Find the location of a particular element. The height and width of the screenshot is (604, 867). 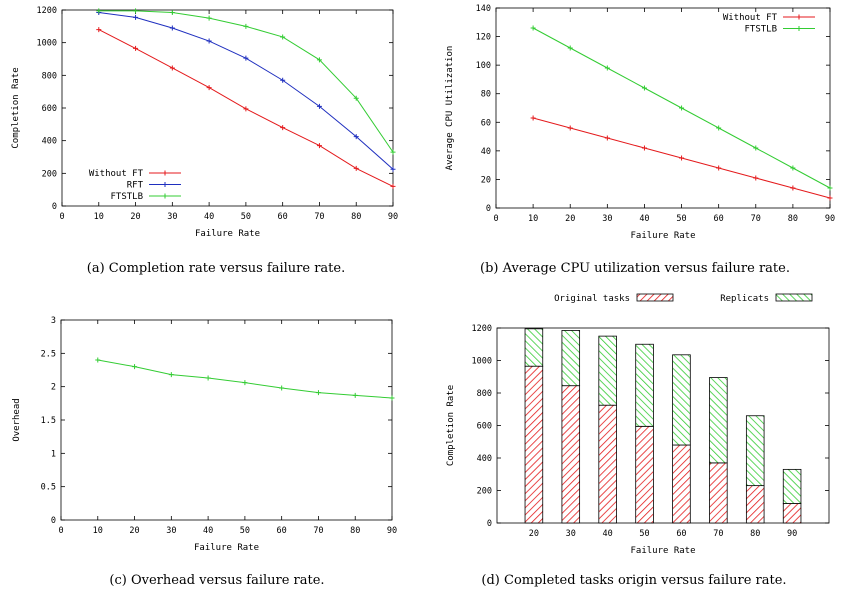

x-tick-label: 10 is located at coordinates (533, 219).